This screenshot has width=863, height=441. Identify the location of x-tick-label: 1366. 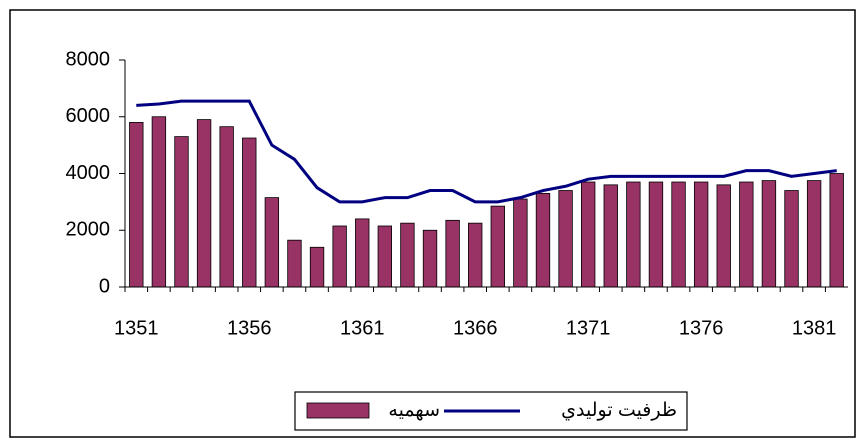
(475, 328).